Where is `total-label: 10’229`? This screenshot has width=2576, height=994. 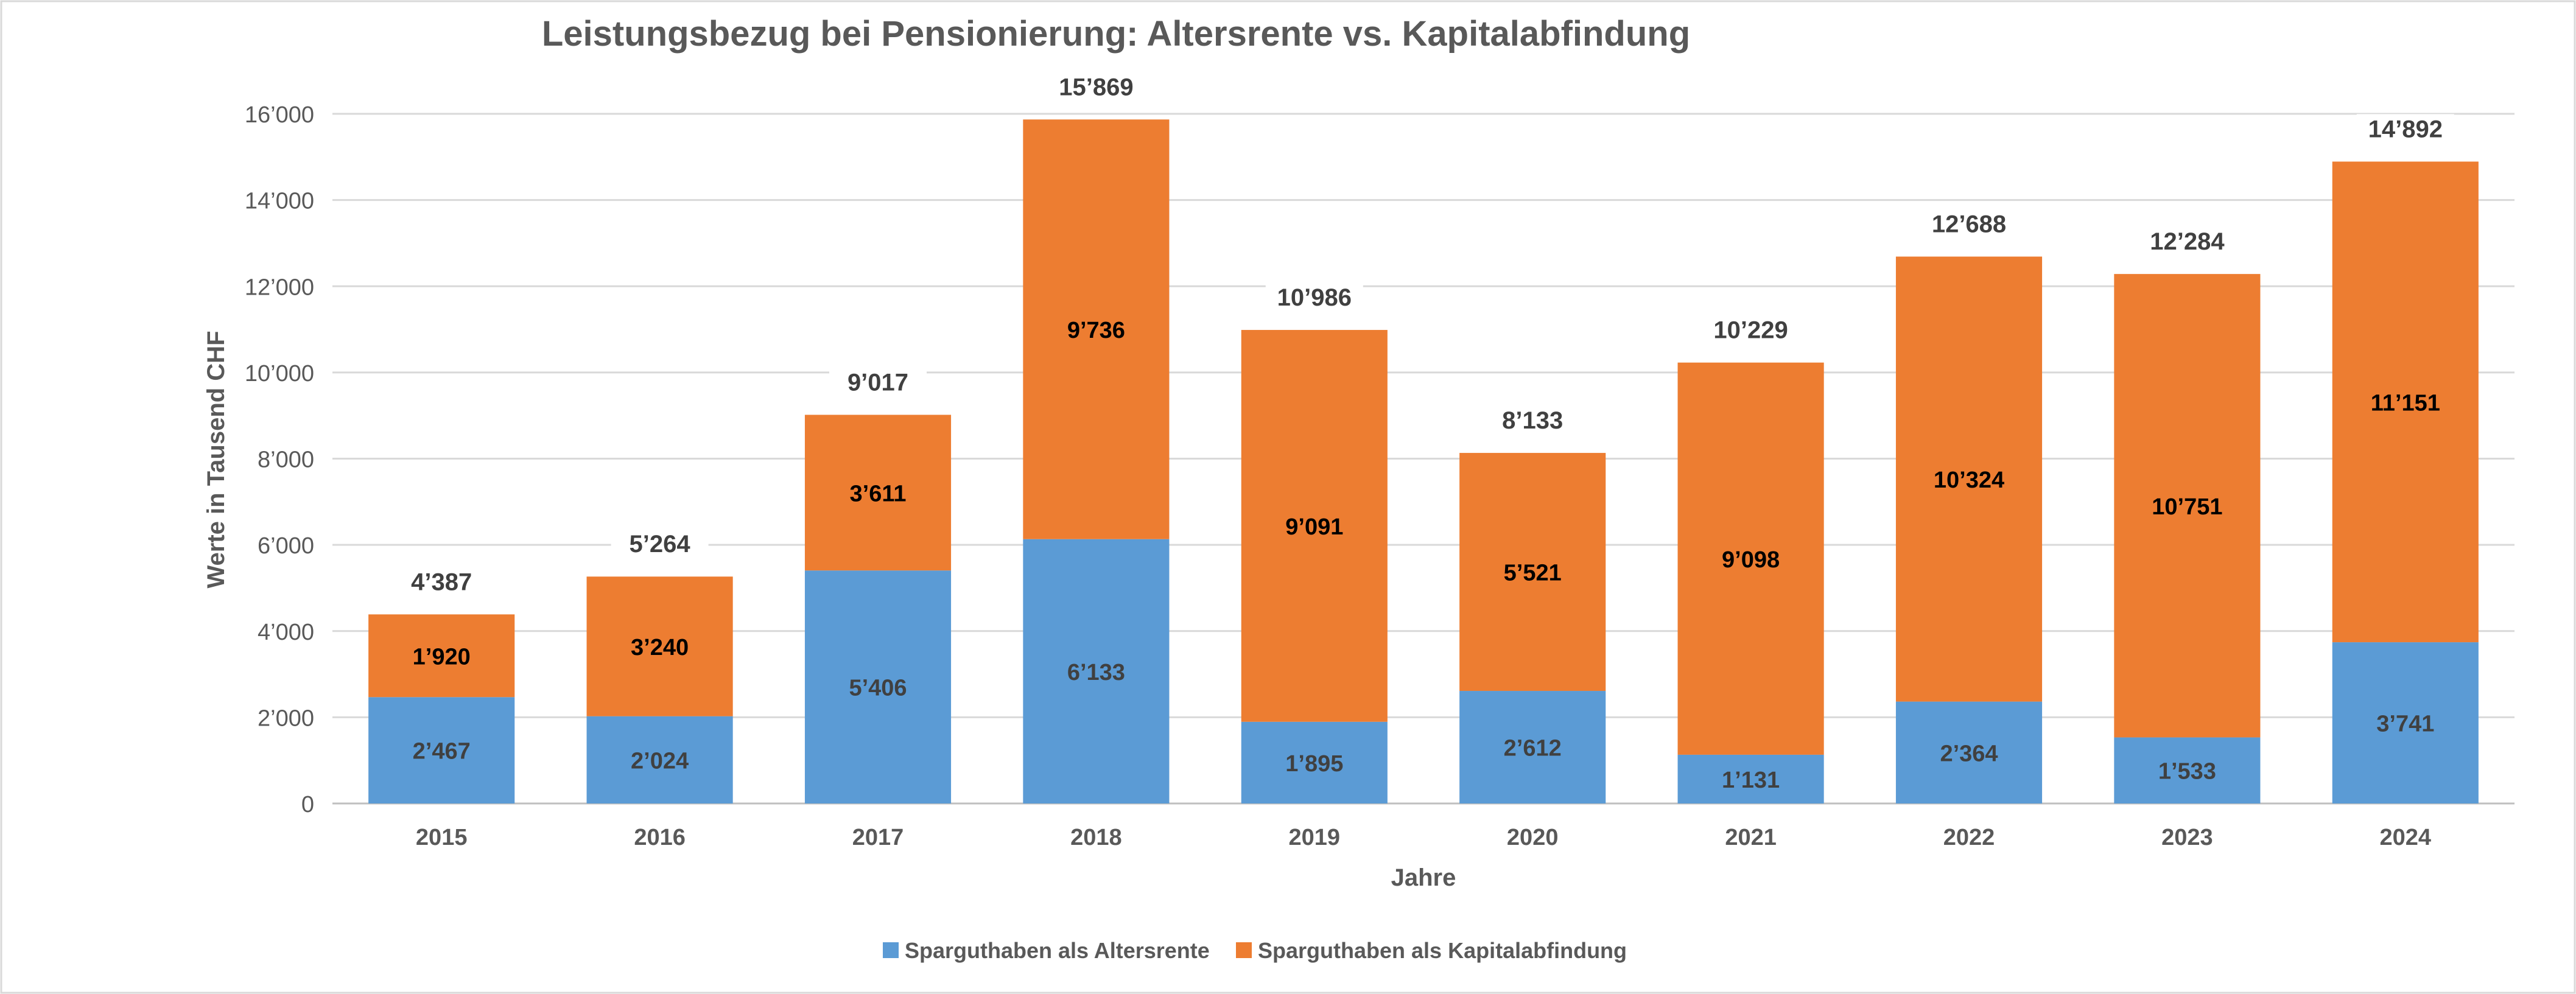
total-label: 10’229 is located at coordinates (1751, 330).